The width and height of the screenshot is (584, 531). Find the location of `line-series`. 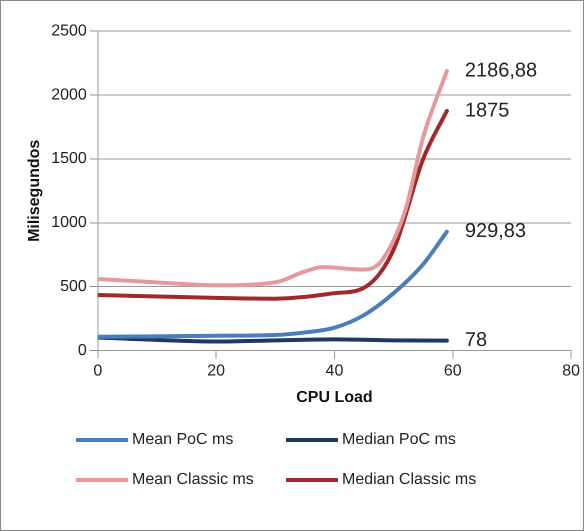

line-series is located at coordinates (273, 284).